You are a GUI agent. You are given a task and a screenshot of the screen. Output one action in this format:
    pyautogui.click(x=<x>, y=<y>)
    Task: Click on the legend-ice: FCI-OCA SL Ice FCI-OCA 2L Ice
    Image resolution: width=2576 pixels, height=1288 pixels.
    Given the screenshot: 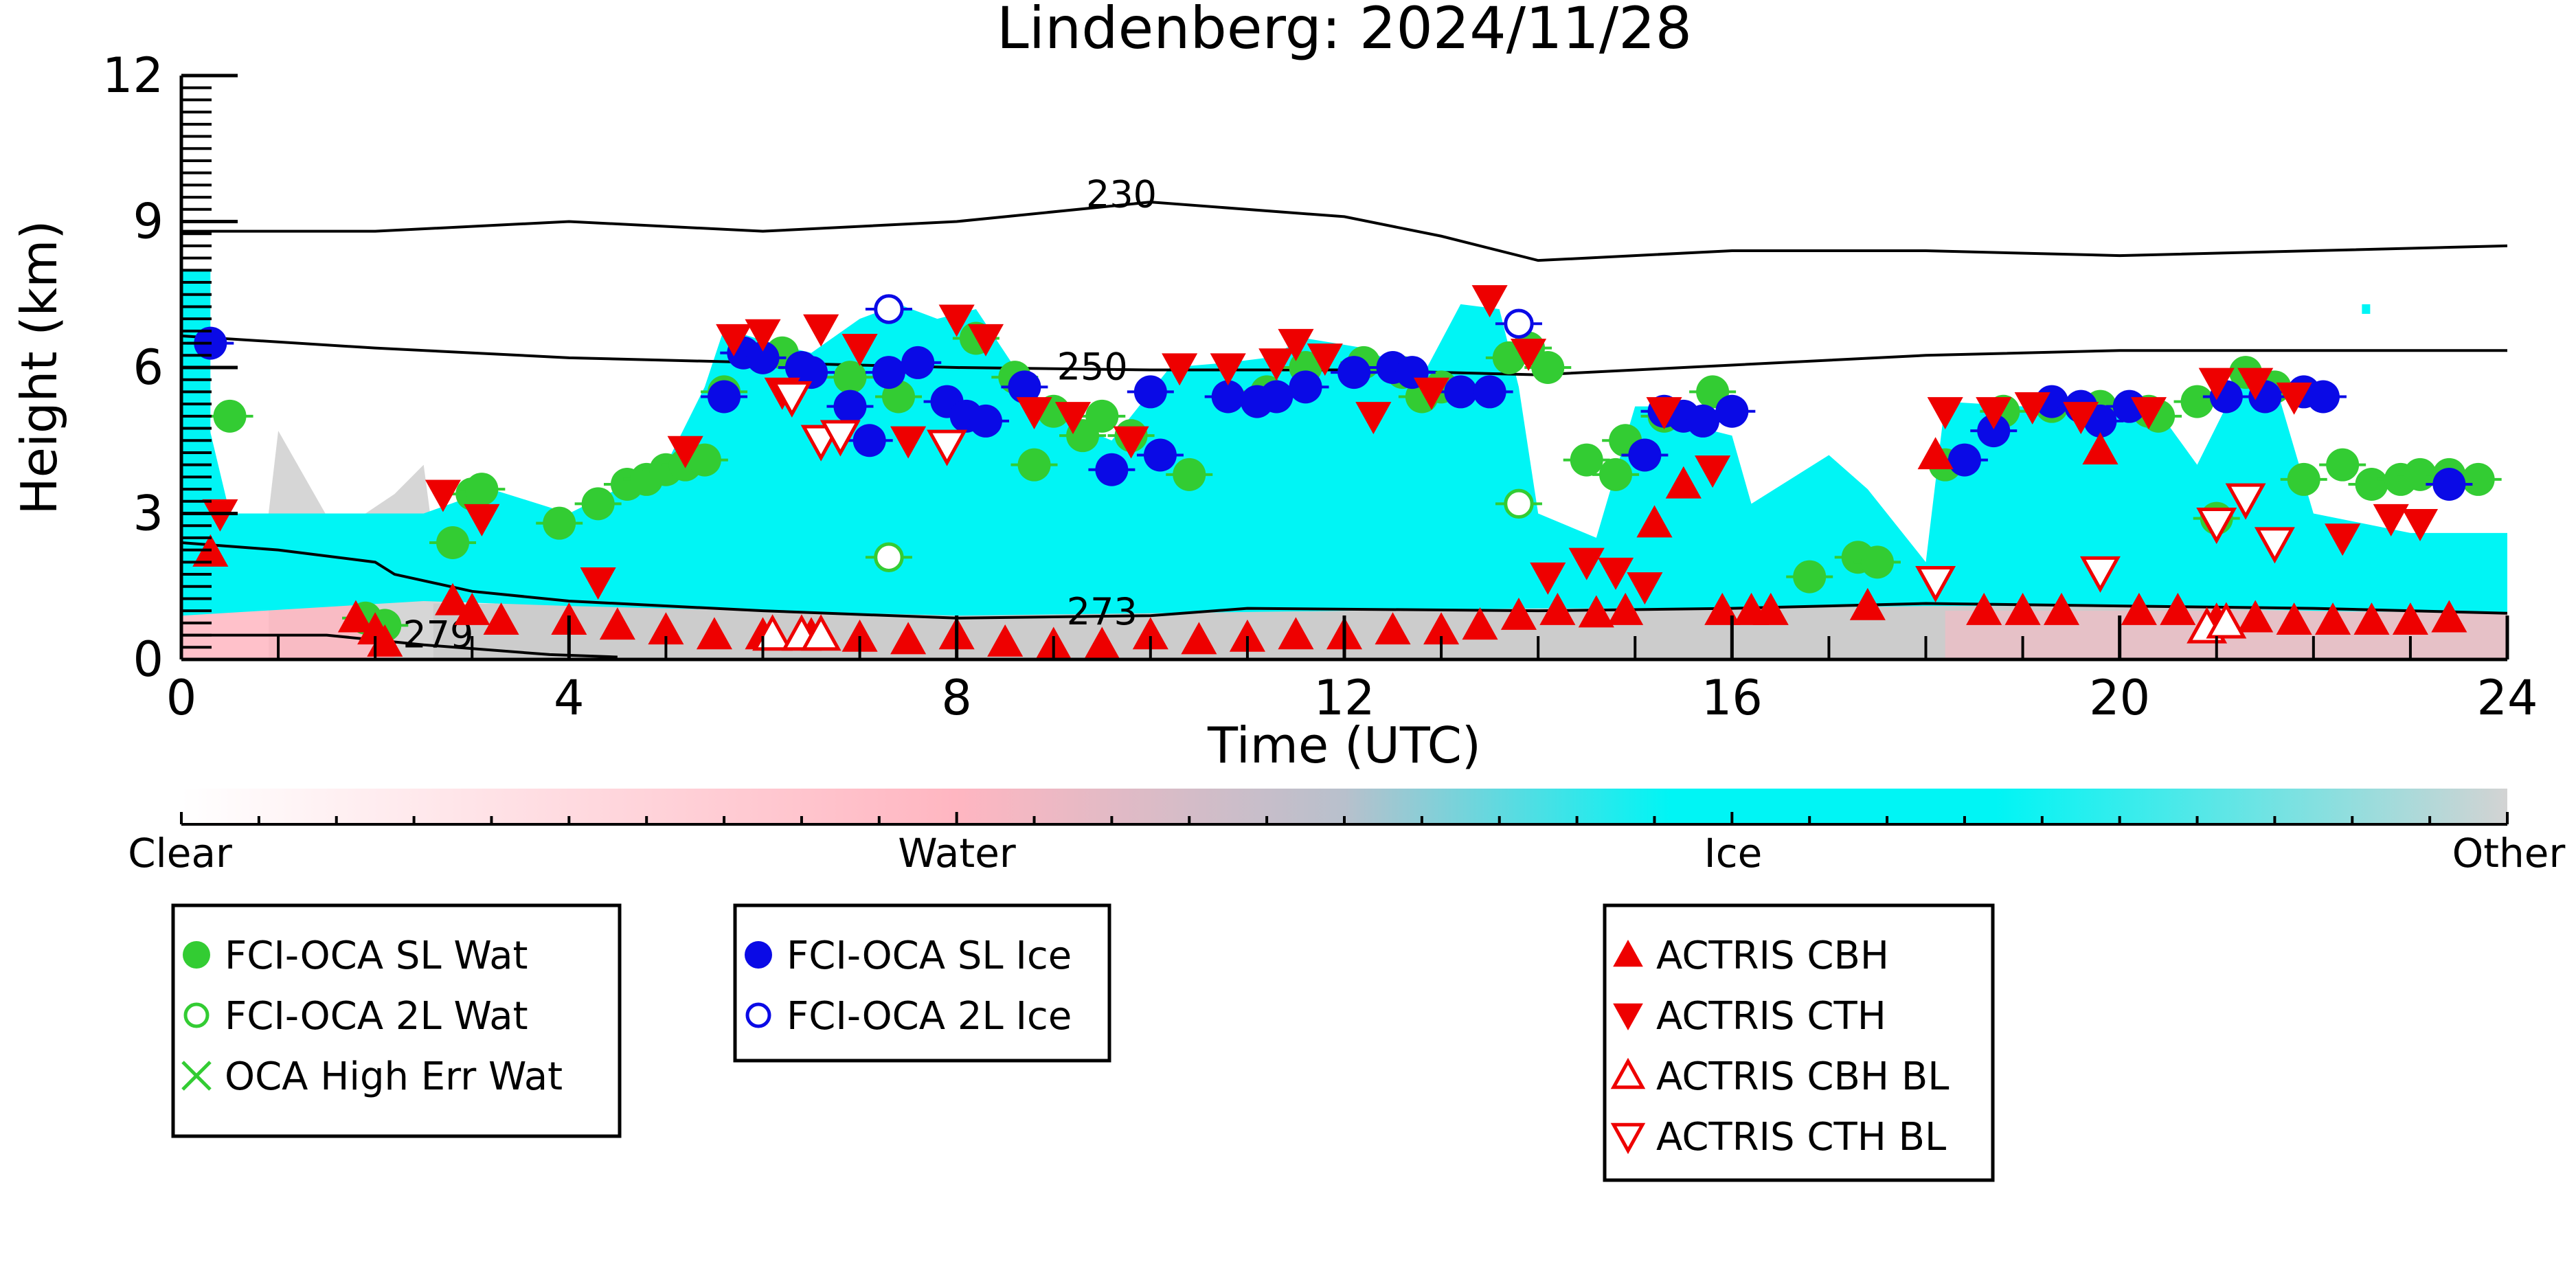 What is the action you would take?
    pyautogui.click(x=922, y=983)
    